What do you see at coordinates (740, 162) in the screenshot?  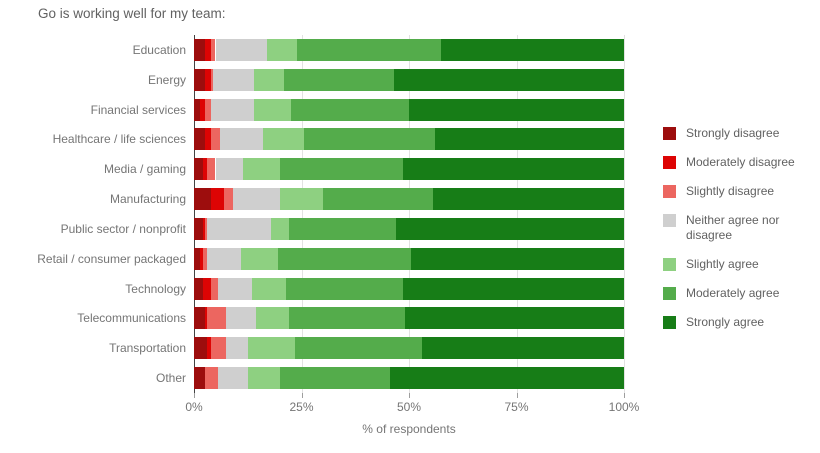 I see `legend-label: Moderately disagree` at bounding box center [740, 162].